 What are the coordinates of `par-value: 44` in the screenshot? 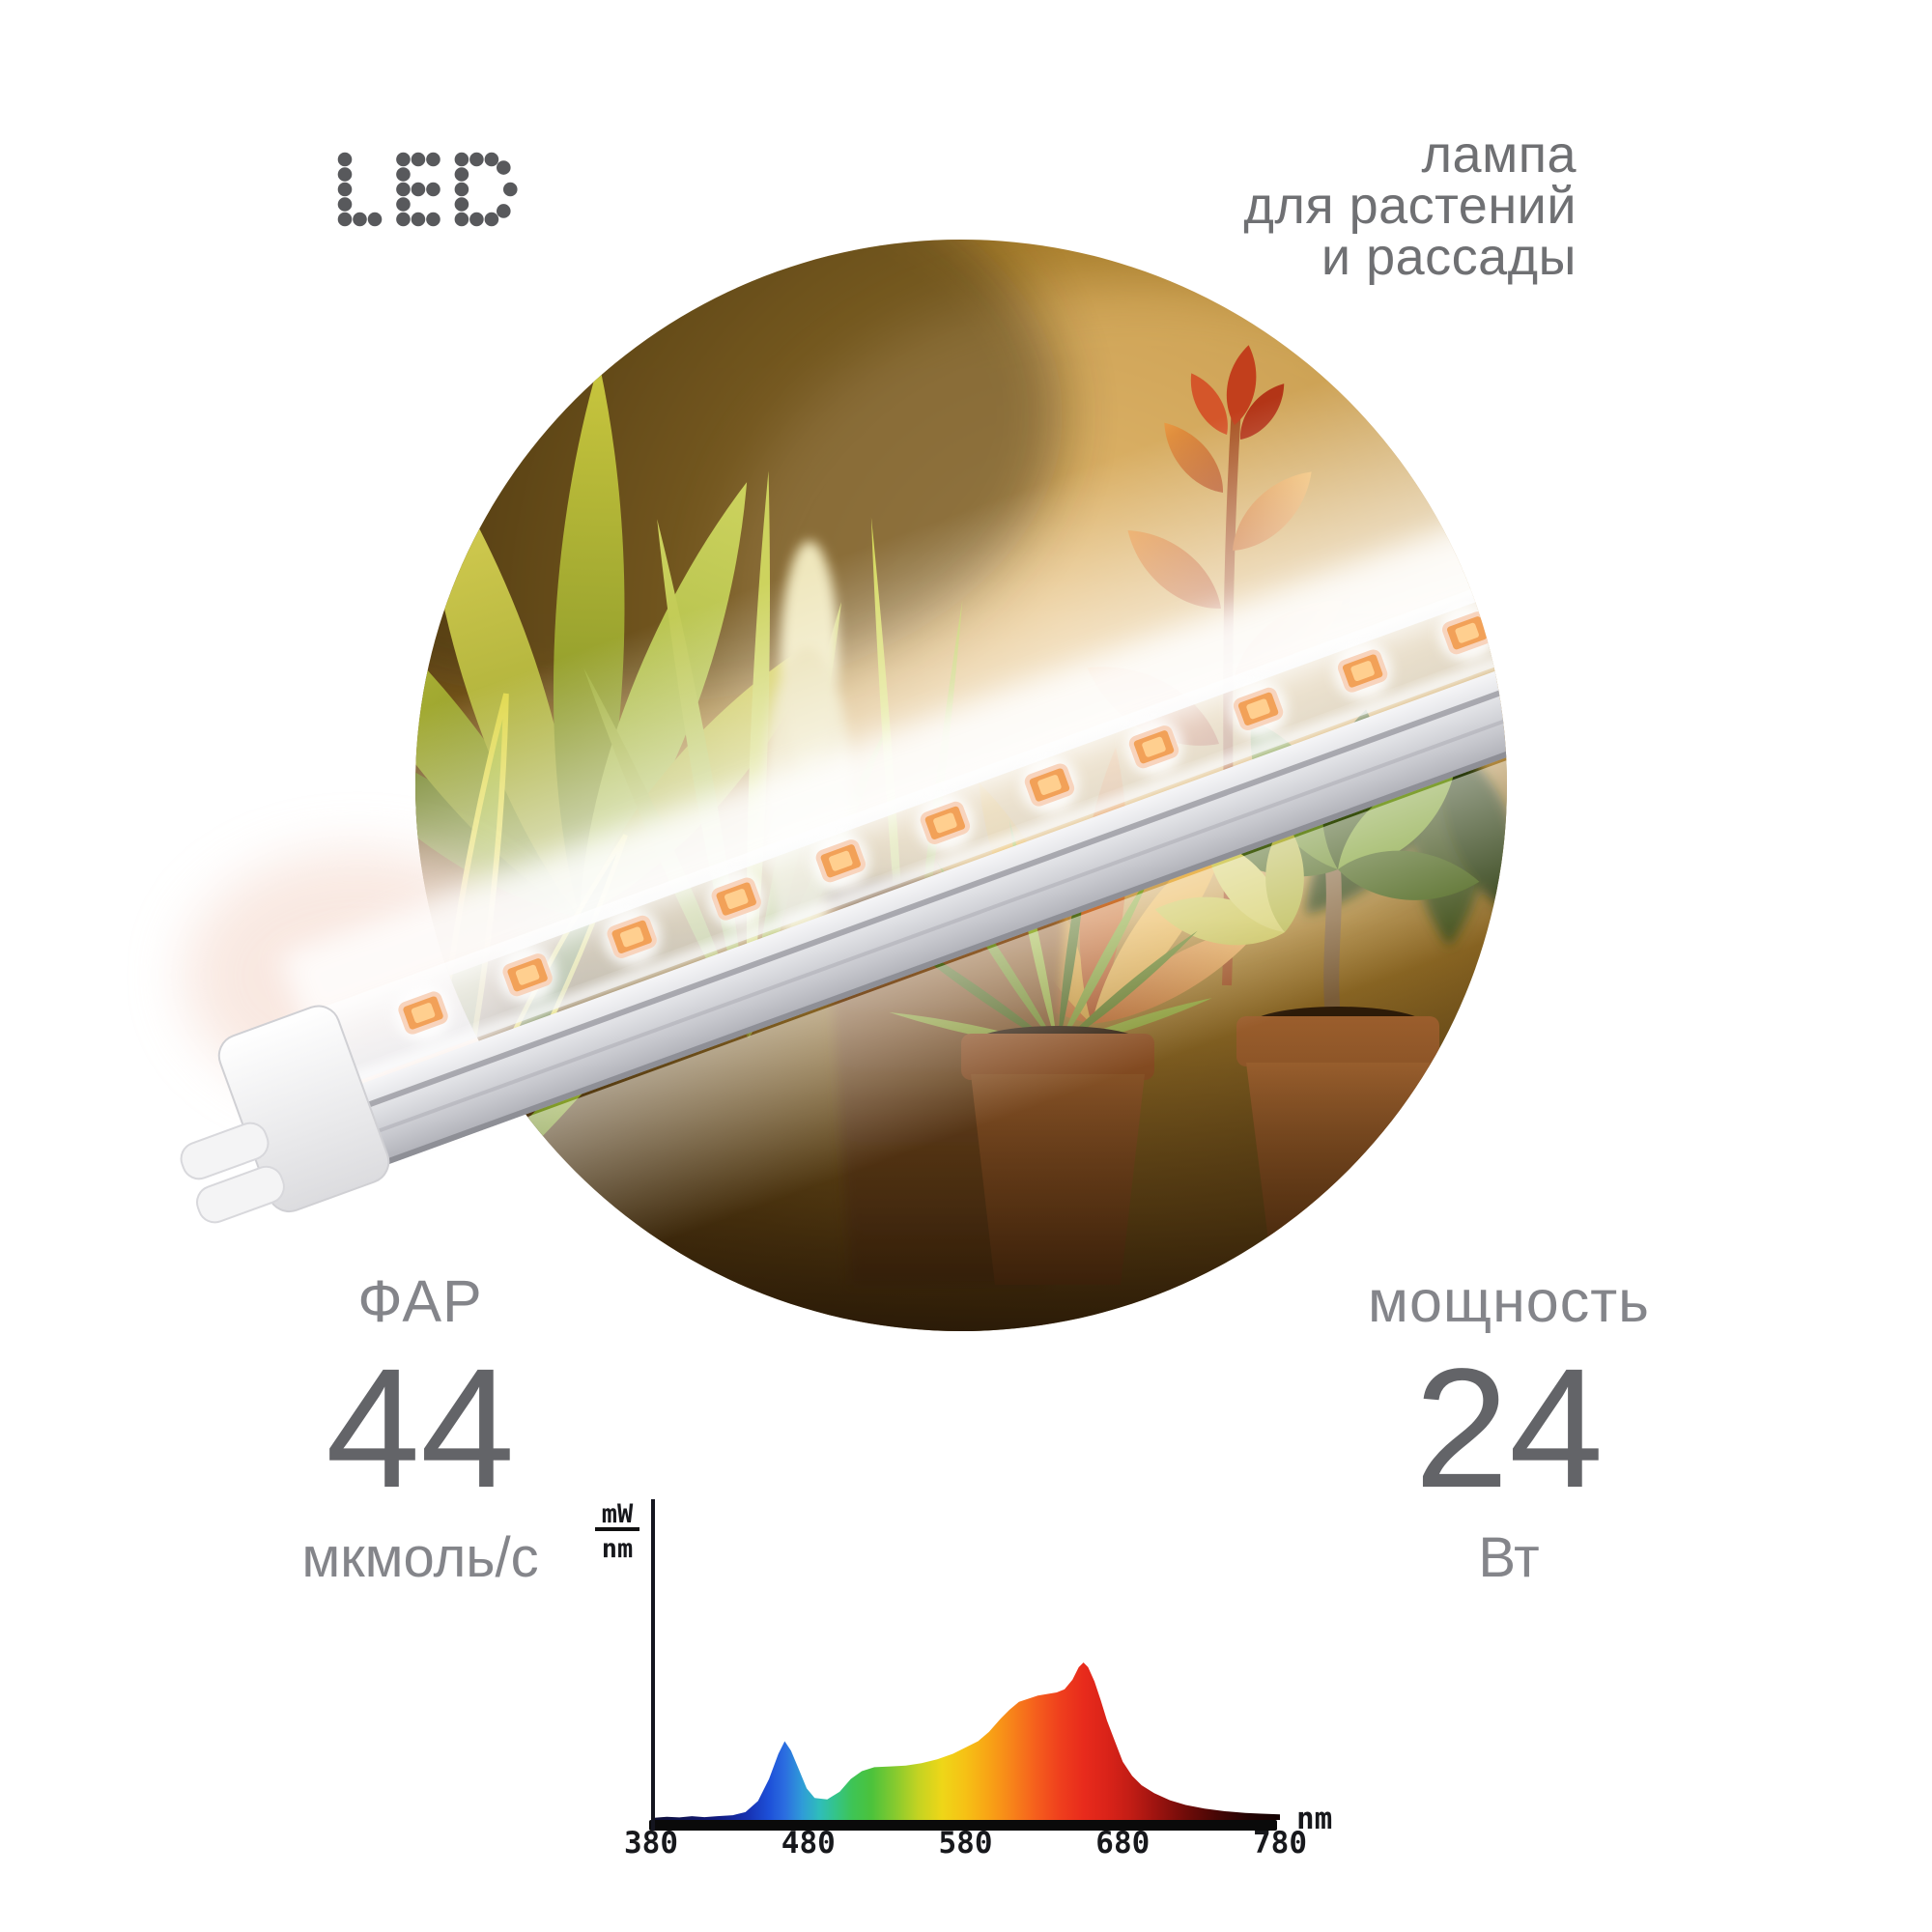 It's located at (420, 1428).